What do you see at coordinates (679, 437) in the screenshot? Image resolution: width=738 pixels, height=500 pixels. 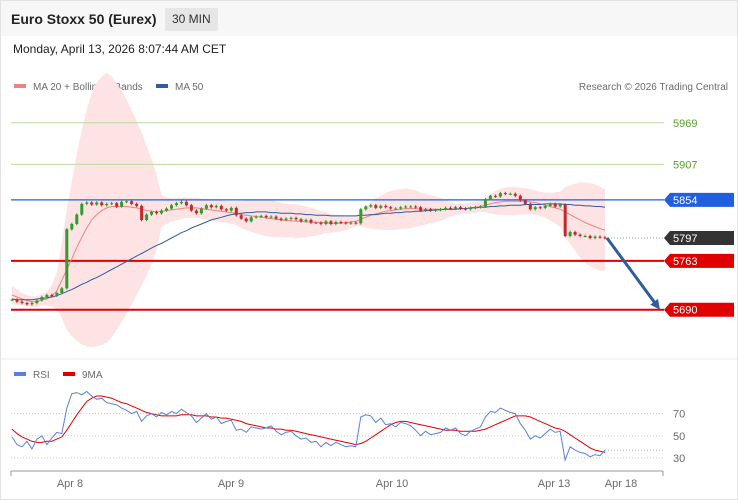 I see `rsi-tick-50: 50` at bounding box center [679, 437].